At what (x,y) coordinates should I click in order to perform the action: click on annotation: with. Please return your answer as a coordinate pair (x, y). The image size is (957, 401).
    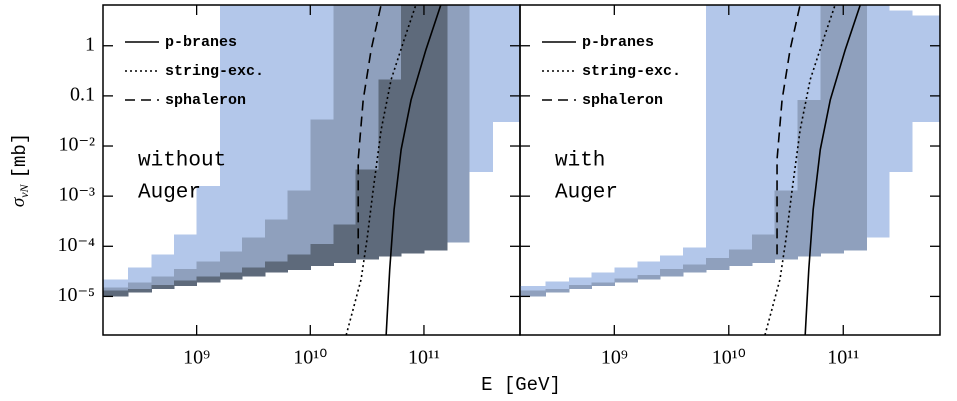
    Looking at the image, I should click on (580, 161).